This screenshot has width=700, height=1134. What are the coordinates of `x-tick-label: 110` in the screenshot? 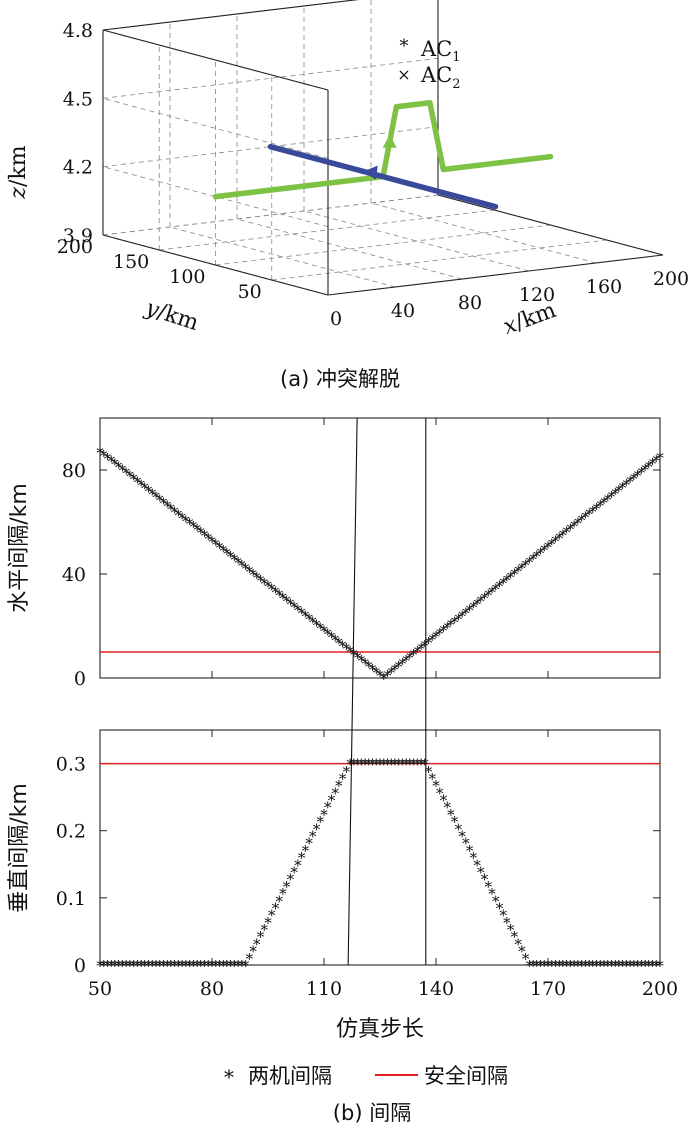 It's located at (324, 989).